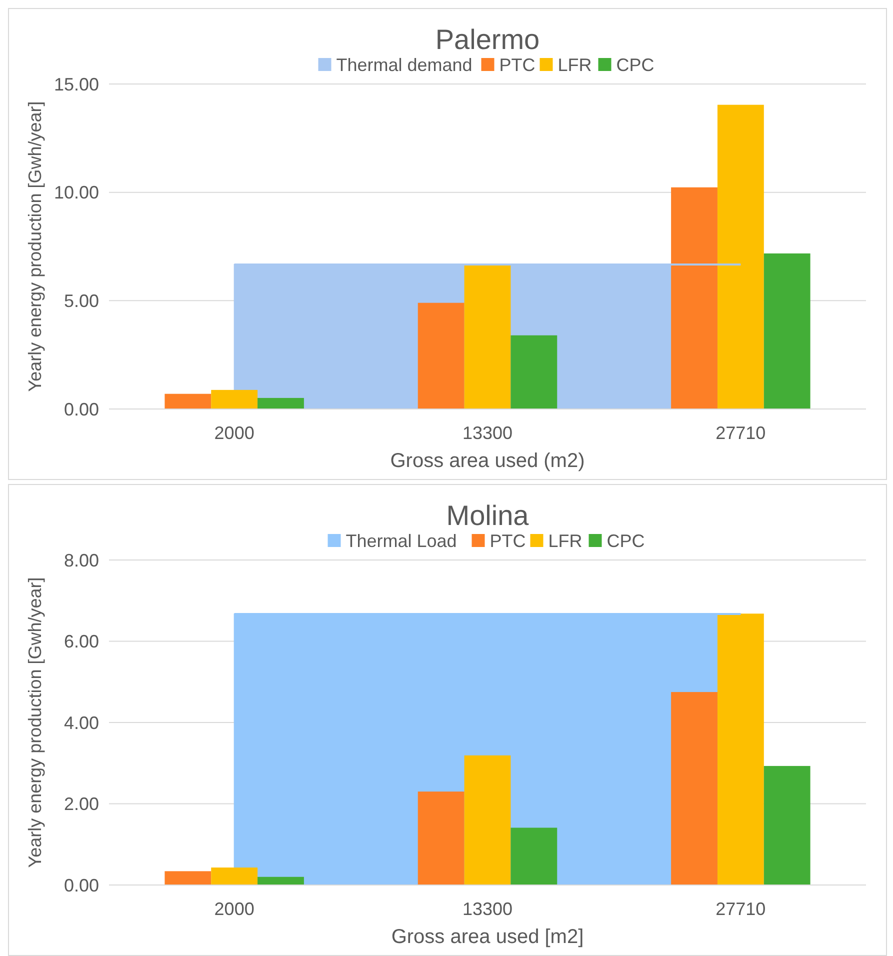 This screenshot has width=893, height=956. What do you see at coordinates (76, 84) in the screenshot?
I see `y-tick-label: 15.00` at bounding box center [76, 84].